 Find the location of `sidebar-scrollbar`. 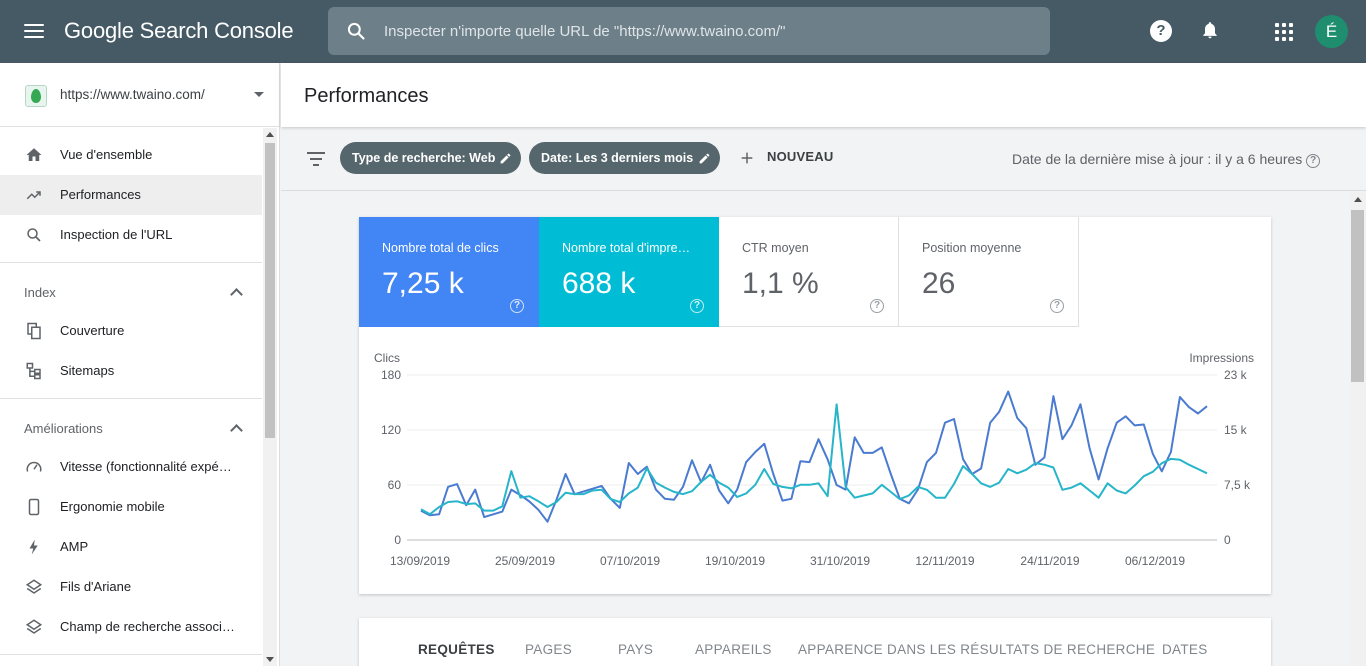

sidebar-scrollbar is located at coordinates (270, 397).